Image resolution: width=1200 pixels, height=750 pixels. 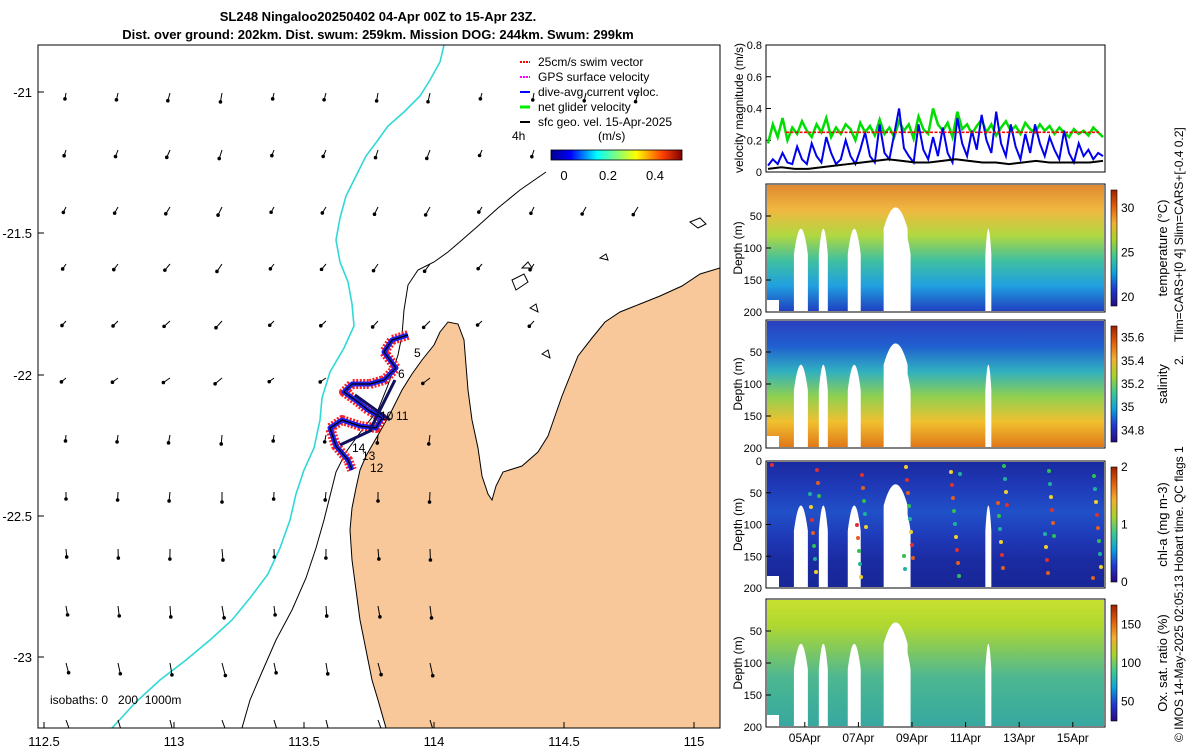 What do you see at coordinates (593, 77) in the screenshot?
I see `legend-label-1: GPS surface velocity` at bounding box center [593, 77].